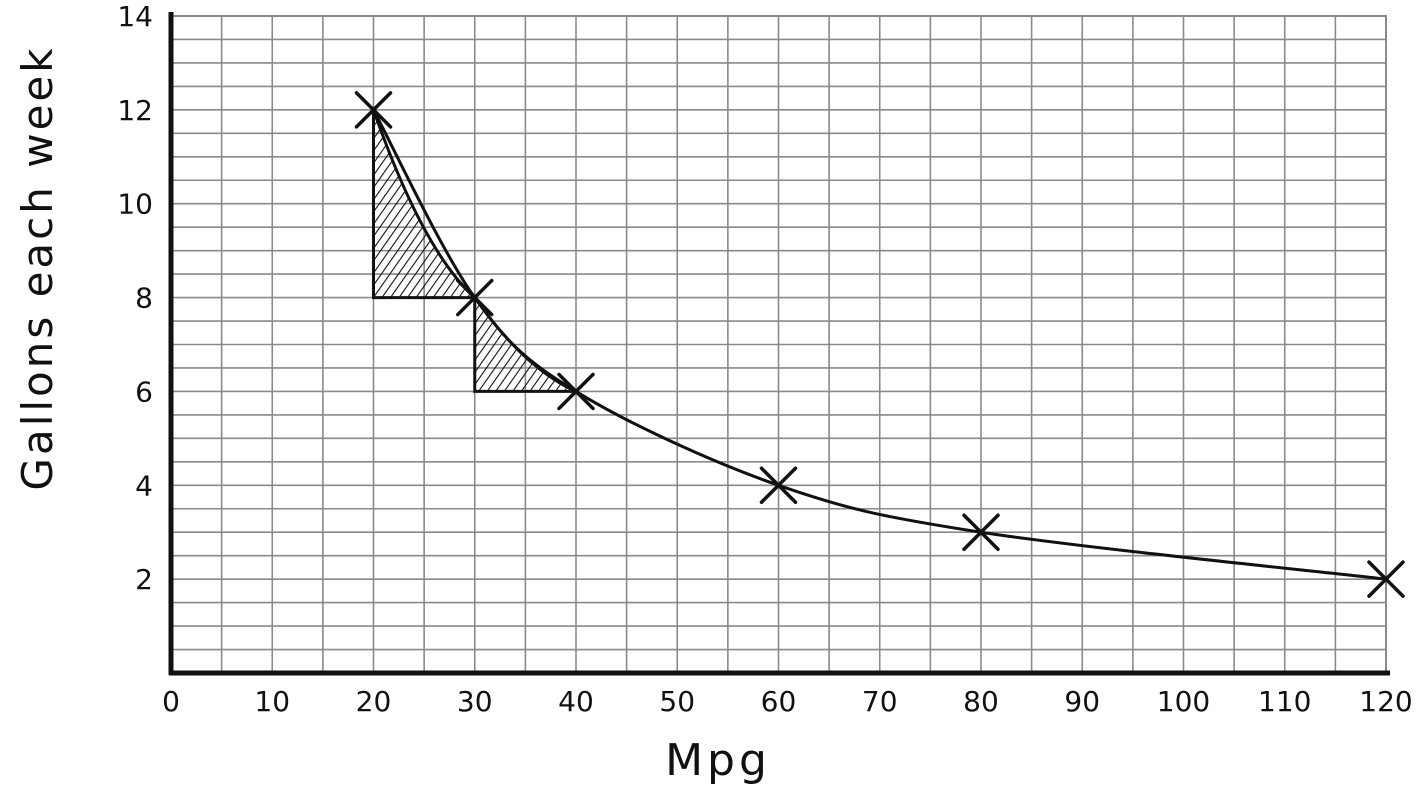 The width and height of the screenshot is (1428, 811). I want to click on y-tick-label: 4, so click(144, 485).